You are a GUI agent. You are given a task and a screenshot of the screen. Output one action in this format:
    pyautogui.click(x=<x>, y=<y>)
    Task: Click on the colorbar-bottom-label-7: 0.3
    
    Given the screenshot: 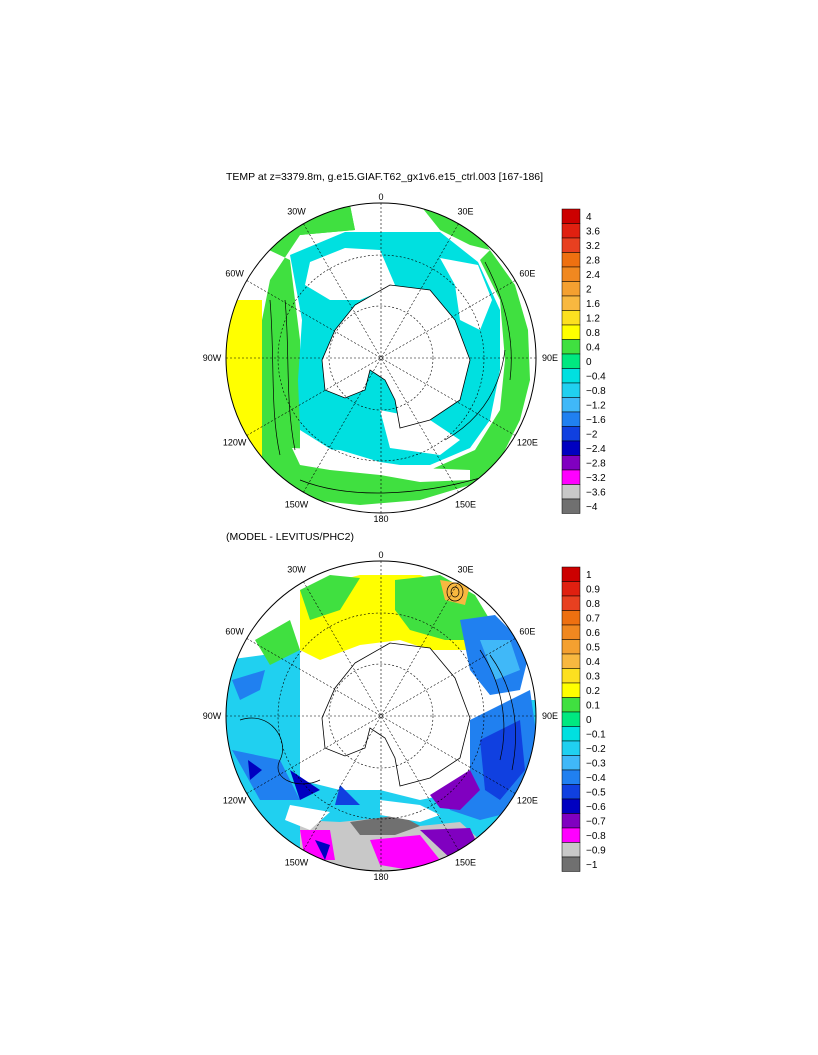 What is the action you would take?
    pyautogui.click(x=593, y=676)
    